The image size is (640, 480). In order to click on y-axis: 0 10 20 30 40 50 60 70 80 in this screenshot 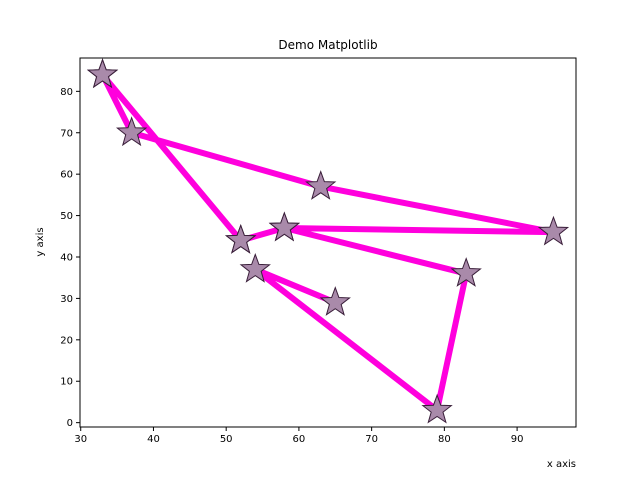, I will do `click(70, 258)`.